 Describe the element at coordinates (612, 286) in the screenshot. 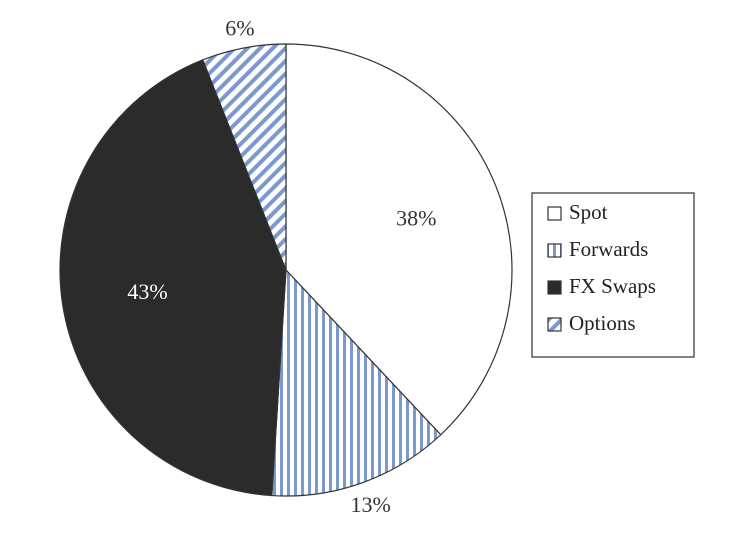

I see `legend-label-fx-swaps: FX Swaps` at that location.